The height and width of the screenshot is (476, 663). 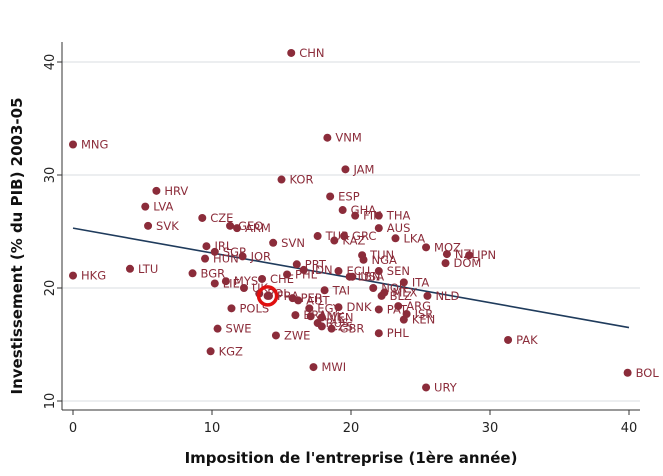 What do you see at coordinates (341, 290) in the screenshot?
I see `data-label: TAI` at bounding box center [341, 290].